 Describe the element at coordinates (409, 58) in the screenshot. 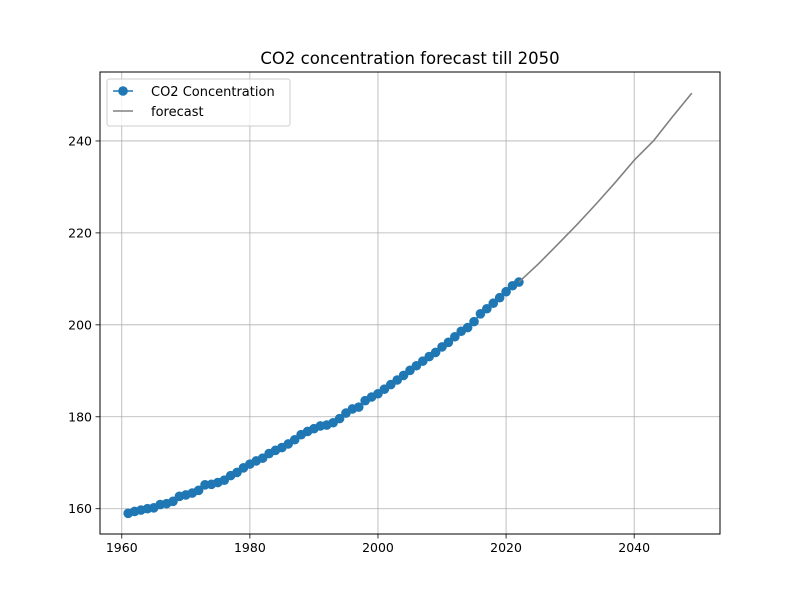

I see `chart-title: CO2 concentration forecast till 2050` at that location.